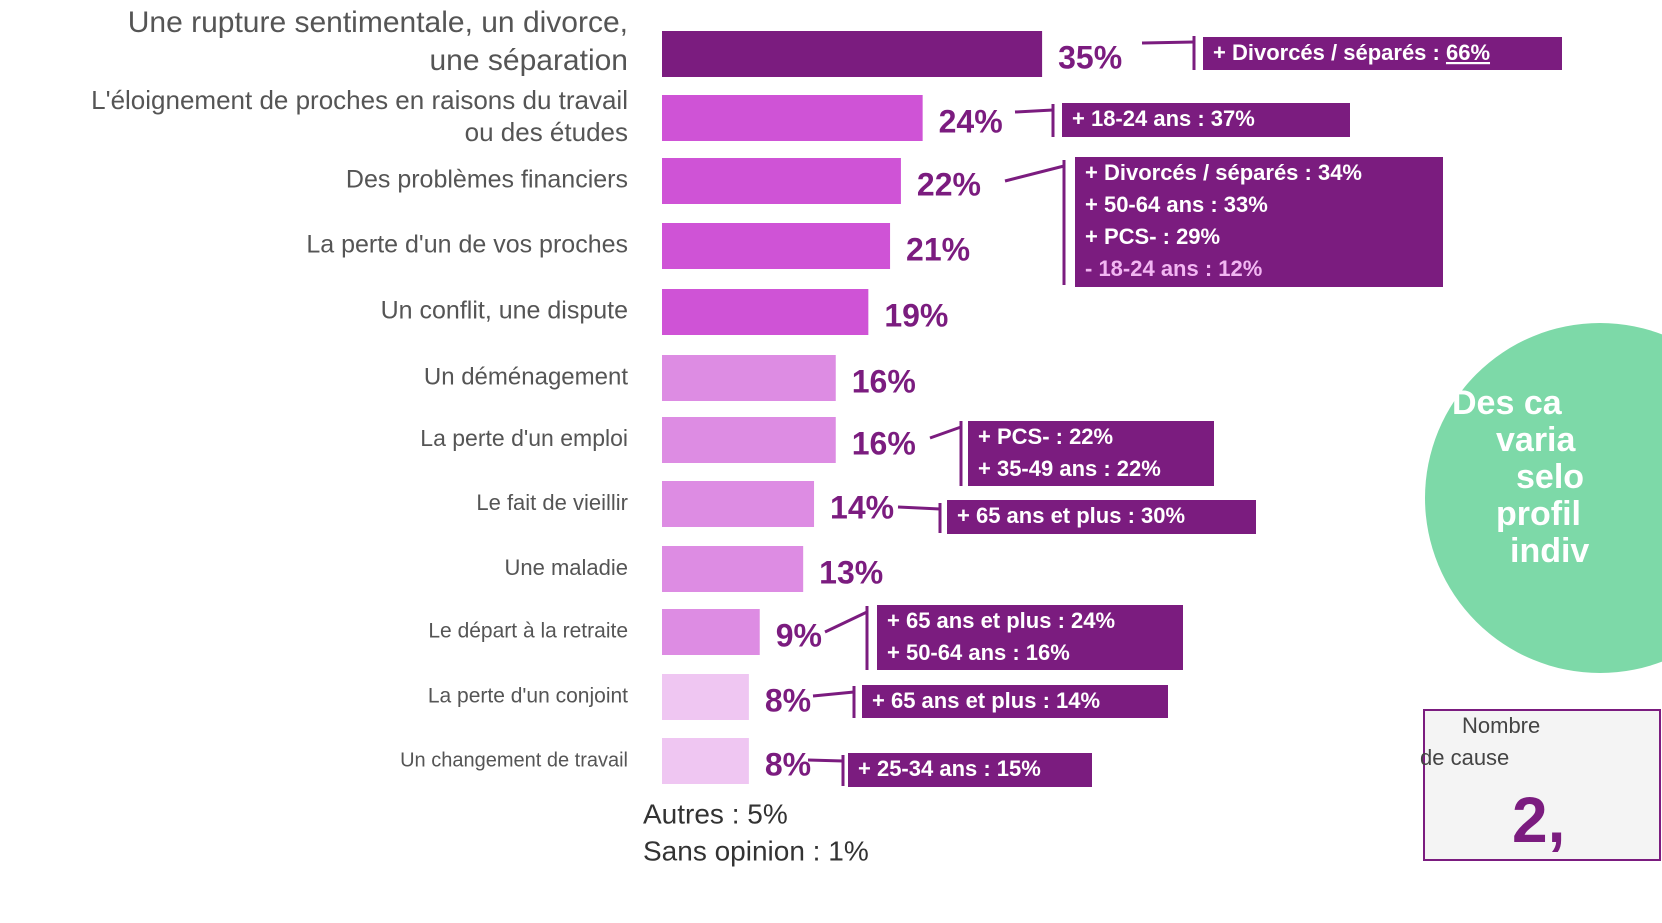 Image resolution: width=1662 pixels, height=923 pixels. Describe the element at coordinates (467, 245) in the screenshot. I see `category-label: La perte d'un de vos proches` at that location.